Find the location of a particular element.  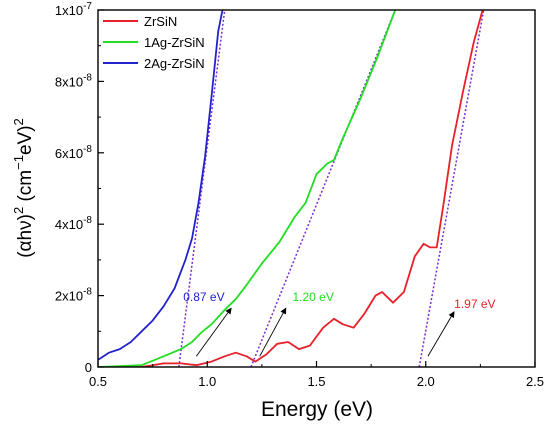

tangent-line is located at coordinates (451, 188).